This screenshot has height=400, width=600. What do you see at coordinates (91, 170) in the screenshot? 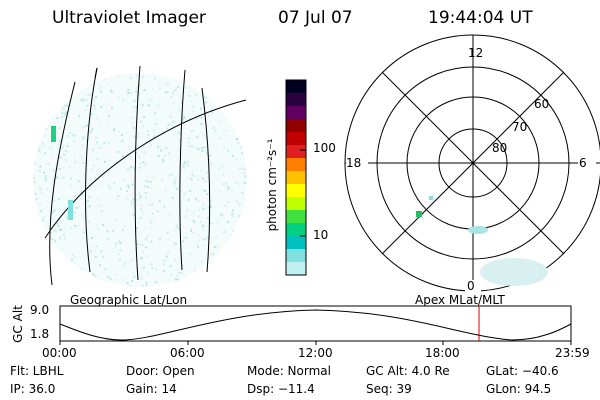
I see `meridian-line` at bounding box center [91, 170].